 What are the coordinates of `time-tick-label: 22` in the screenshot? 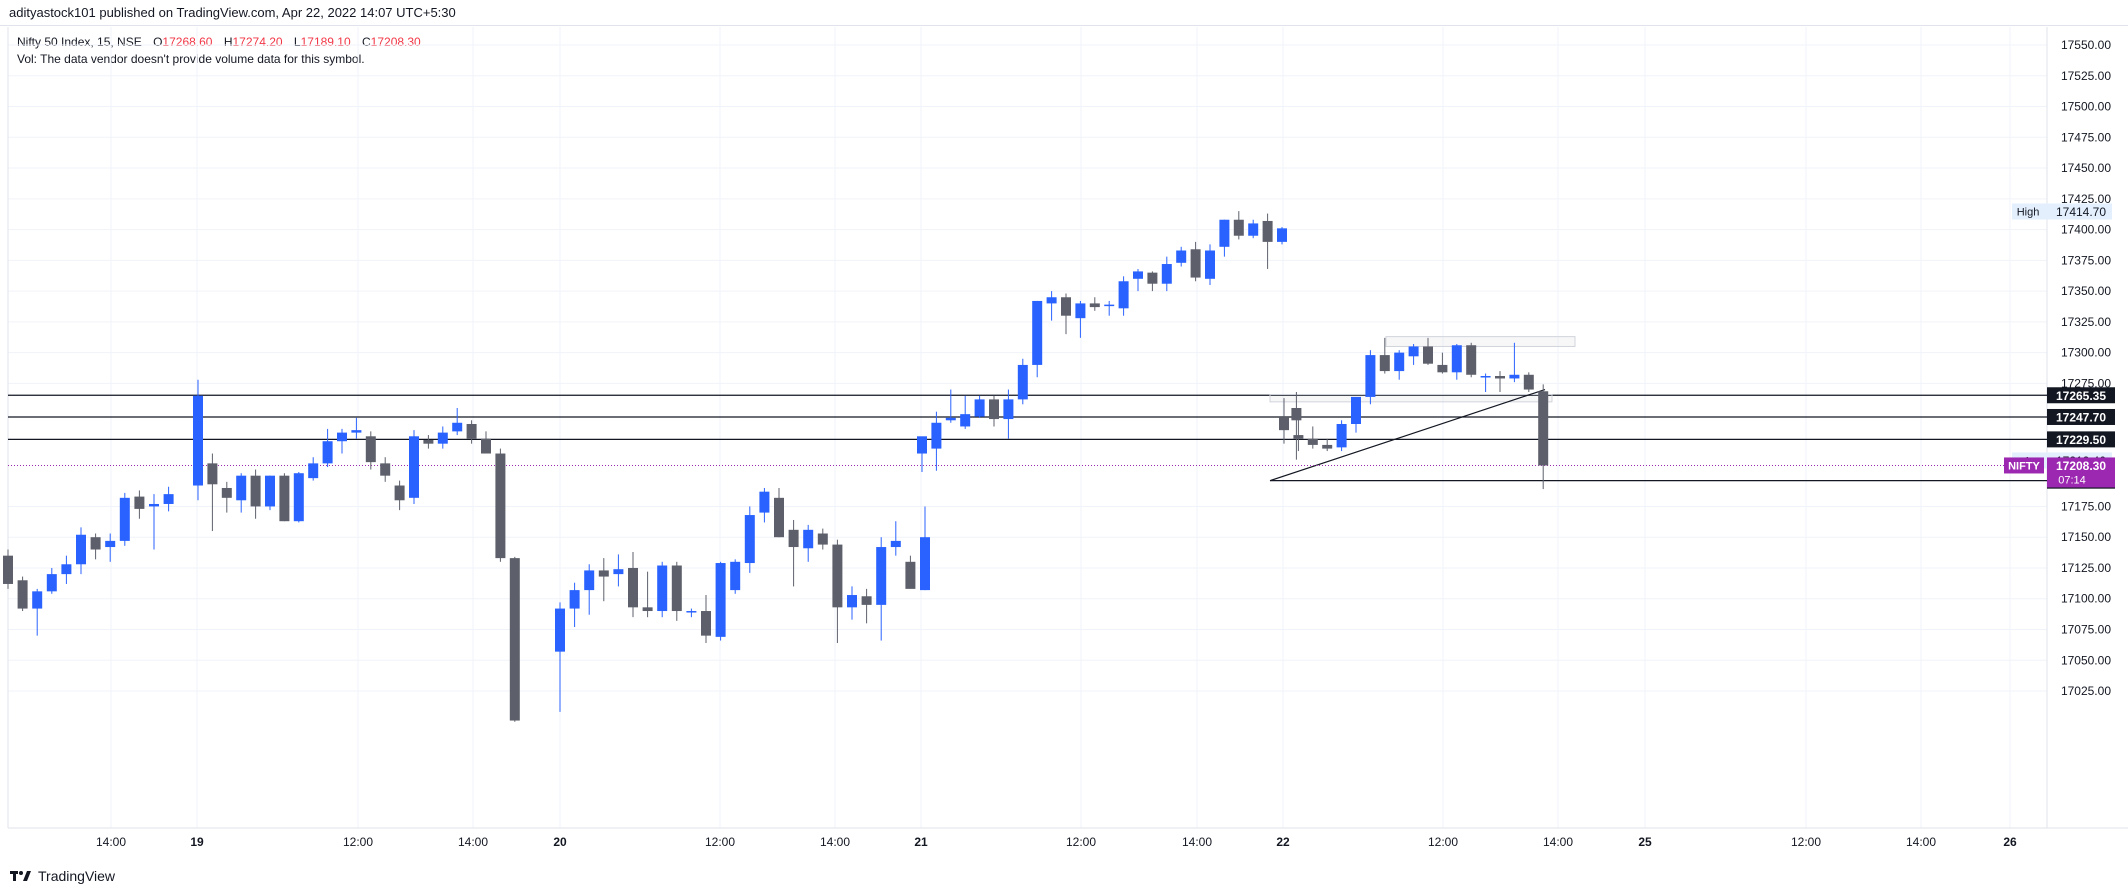 It's located at (1283, 842).